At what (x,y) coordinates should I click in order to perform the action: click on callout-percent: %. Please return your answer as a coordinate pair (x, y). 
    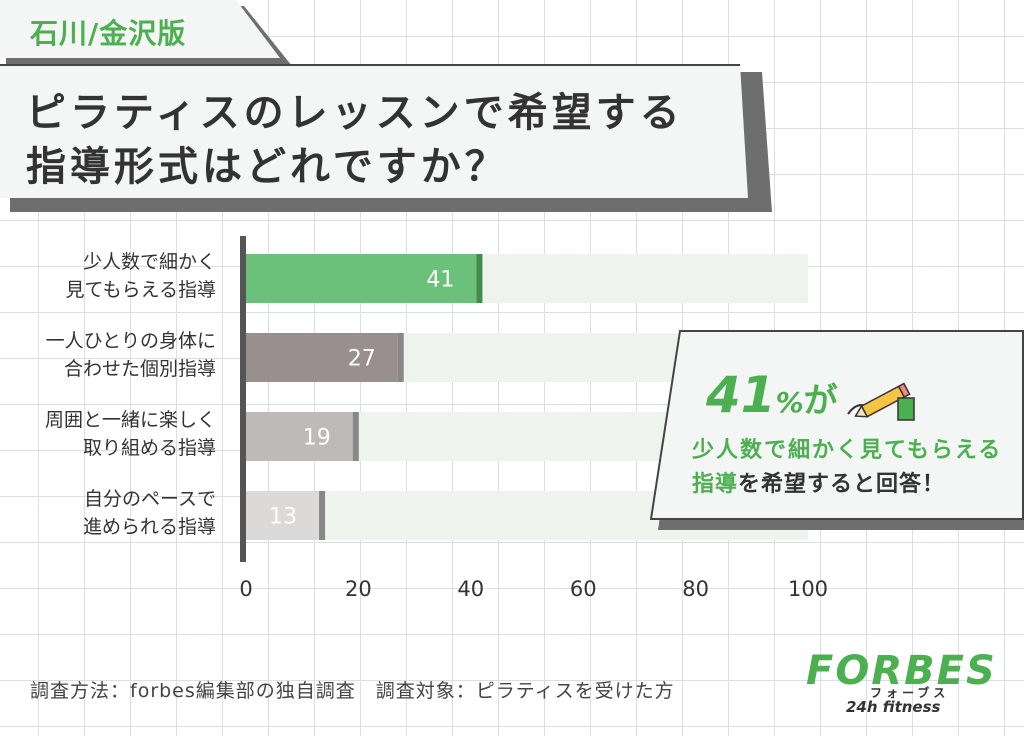
    Looking at the image, I should click on (789, 402).